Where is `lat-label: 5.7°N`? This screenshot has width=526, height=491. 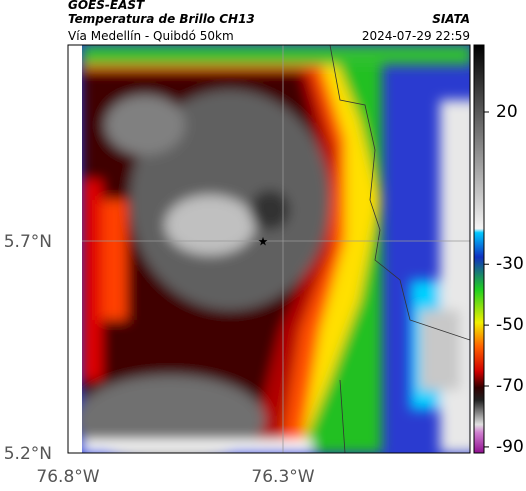 lat-label: 5.7°N is located at coordinates (28, 242).